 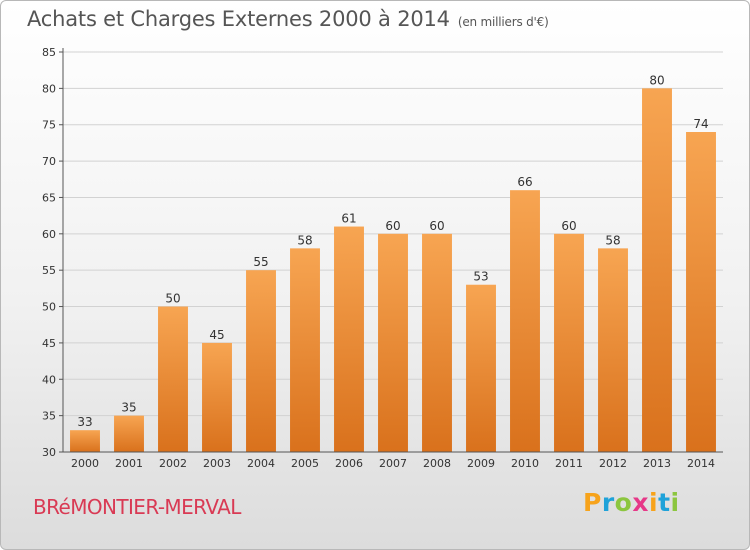 I want to click on x-tick-label: 2005, so click(x=305, y=463).